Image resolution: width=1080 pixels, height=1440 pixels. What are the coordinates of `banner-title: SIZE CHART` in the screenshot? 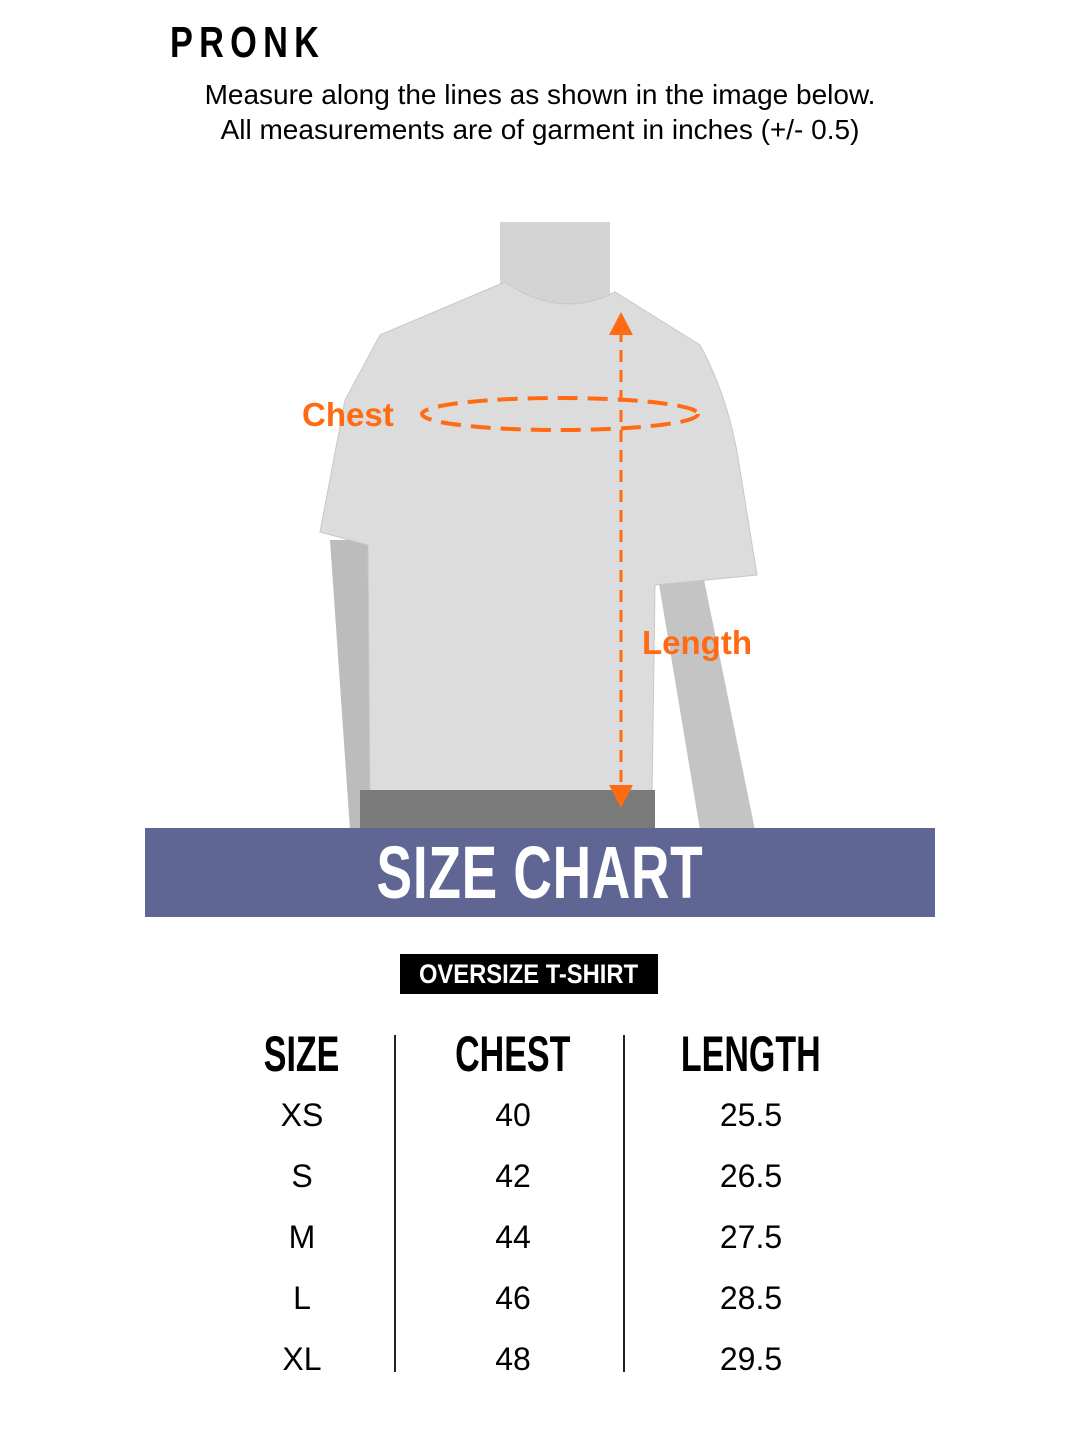 It's located at (540, 872).